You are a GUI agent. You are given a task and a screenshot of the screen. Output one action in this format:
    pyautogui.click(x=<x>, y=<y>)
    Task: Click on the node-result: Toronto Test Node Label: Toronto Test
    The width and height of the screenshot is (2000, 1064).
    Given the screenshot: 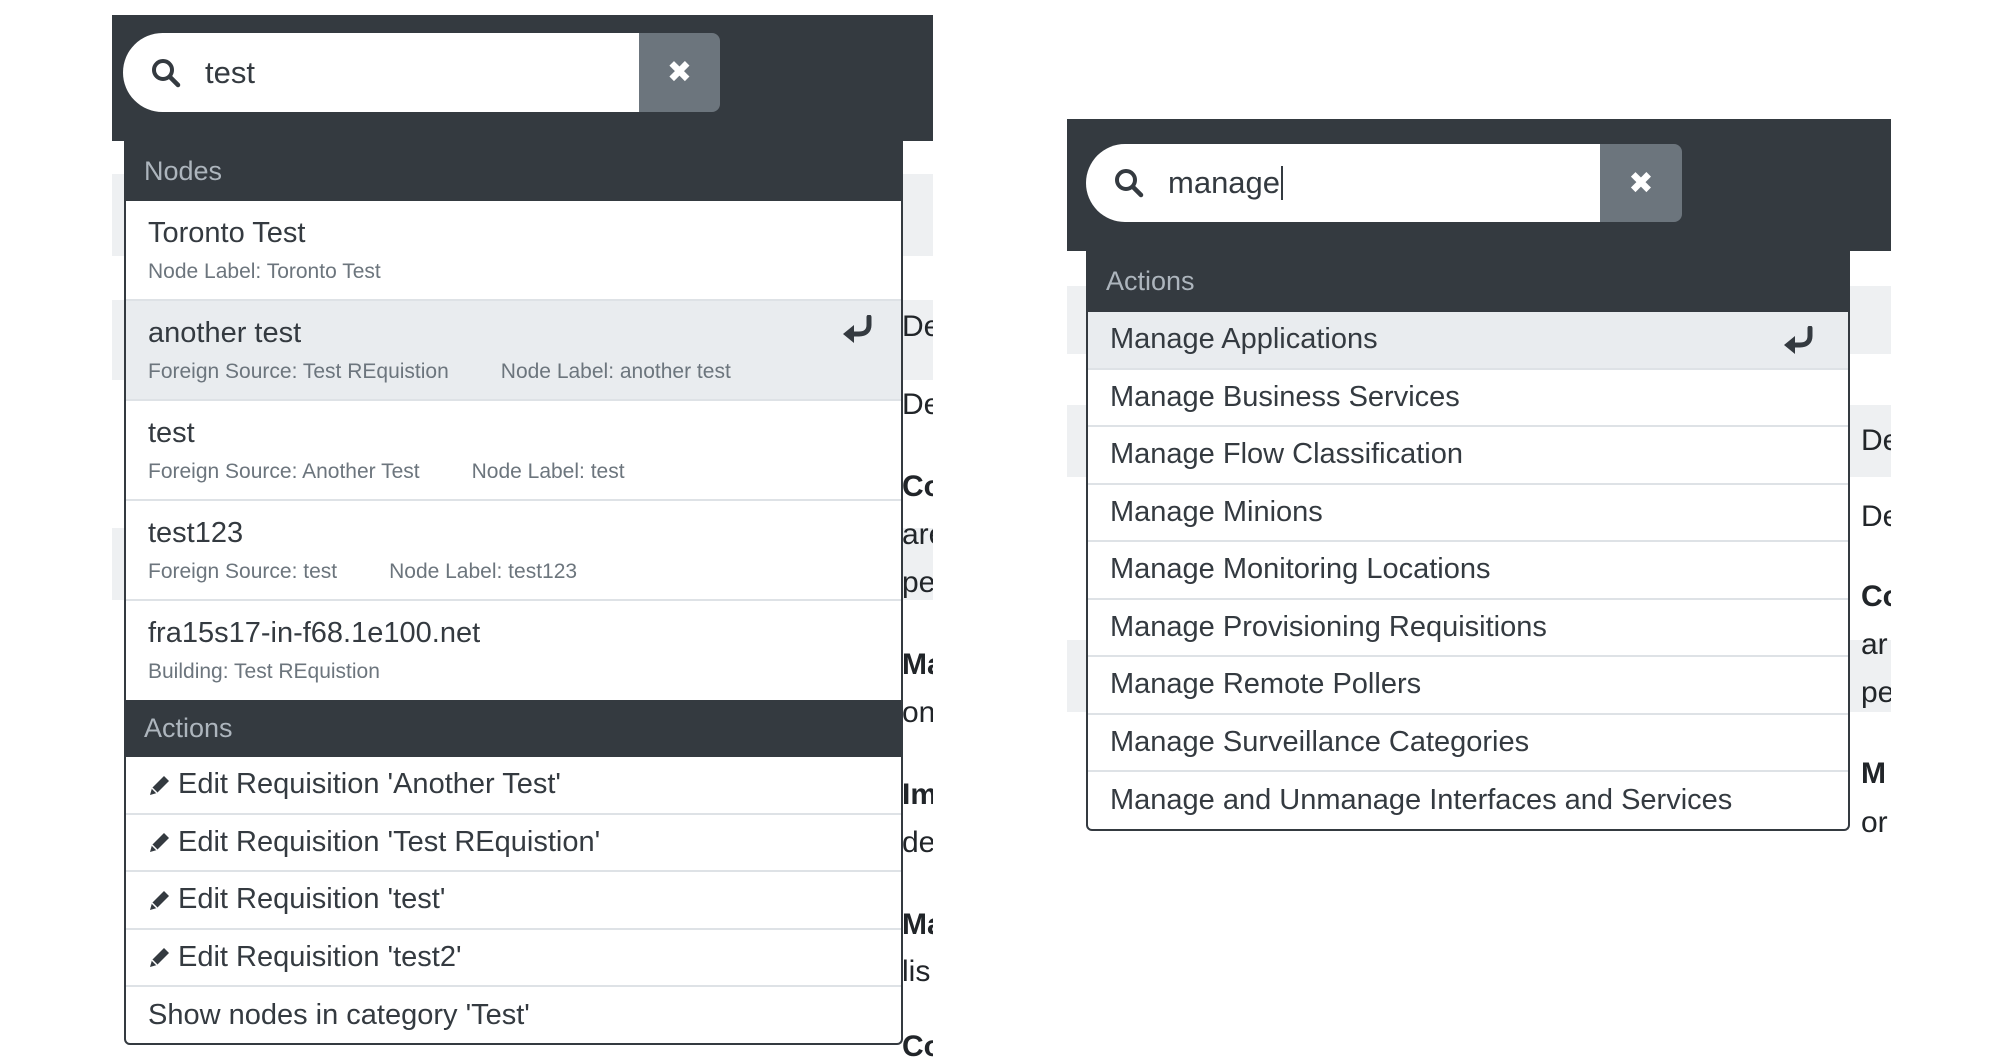 What is the action you would take?
    pyautogui.click(x=513, y=251)
    